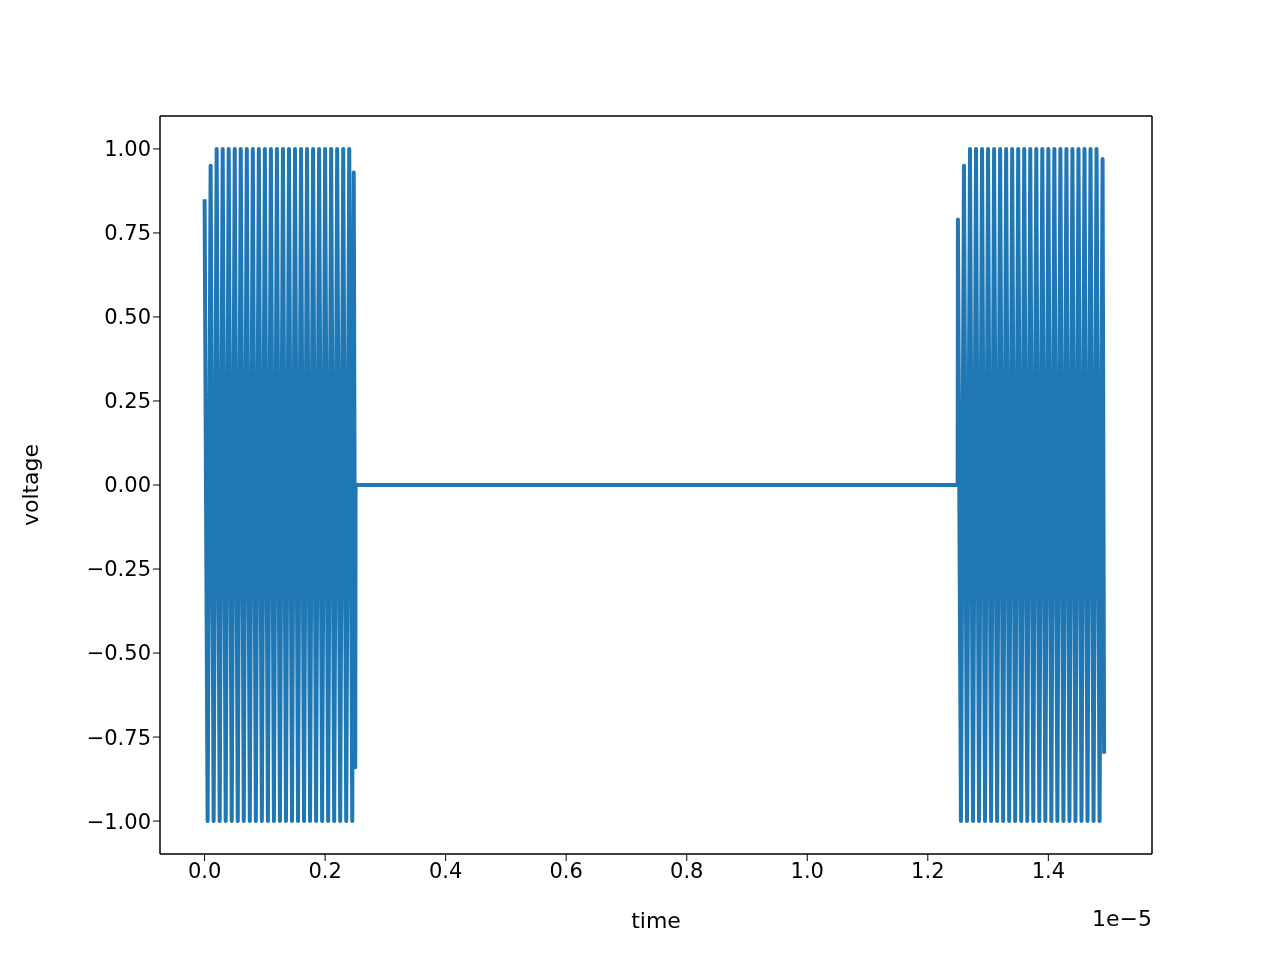 Image resolution: width=1280 pixels, height=960 pixels. Describe the element at coordinates (928, 870) in the screenshot. I see `x-tick-label: 1.2` at that location.